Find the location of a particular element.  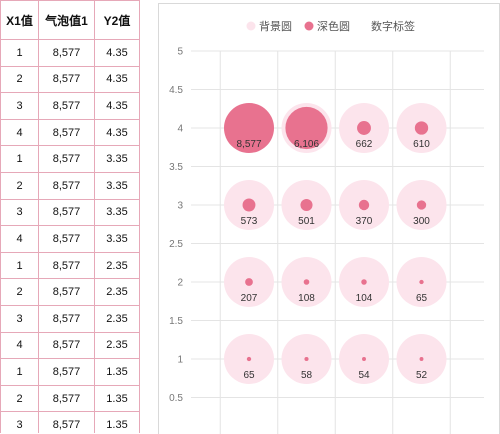

table-row: 4 8,577 4.35 is located at coordinates (69, 132).